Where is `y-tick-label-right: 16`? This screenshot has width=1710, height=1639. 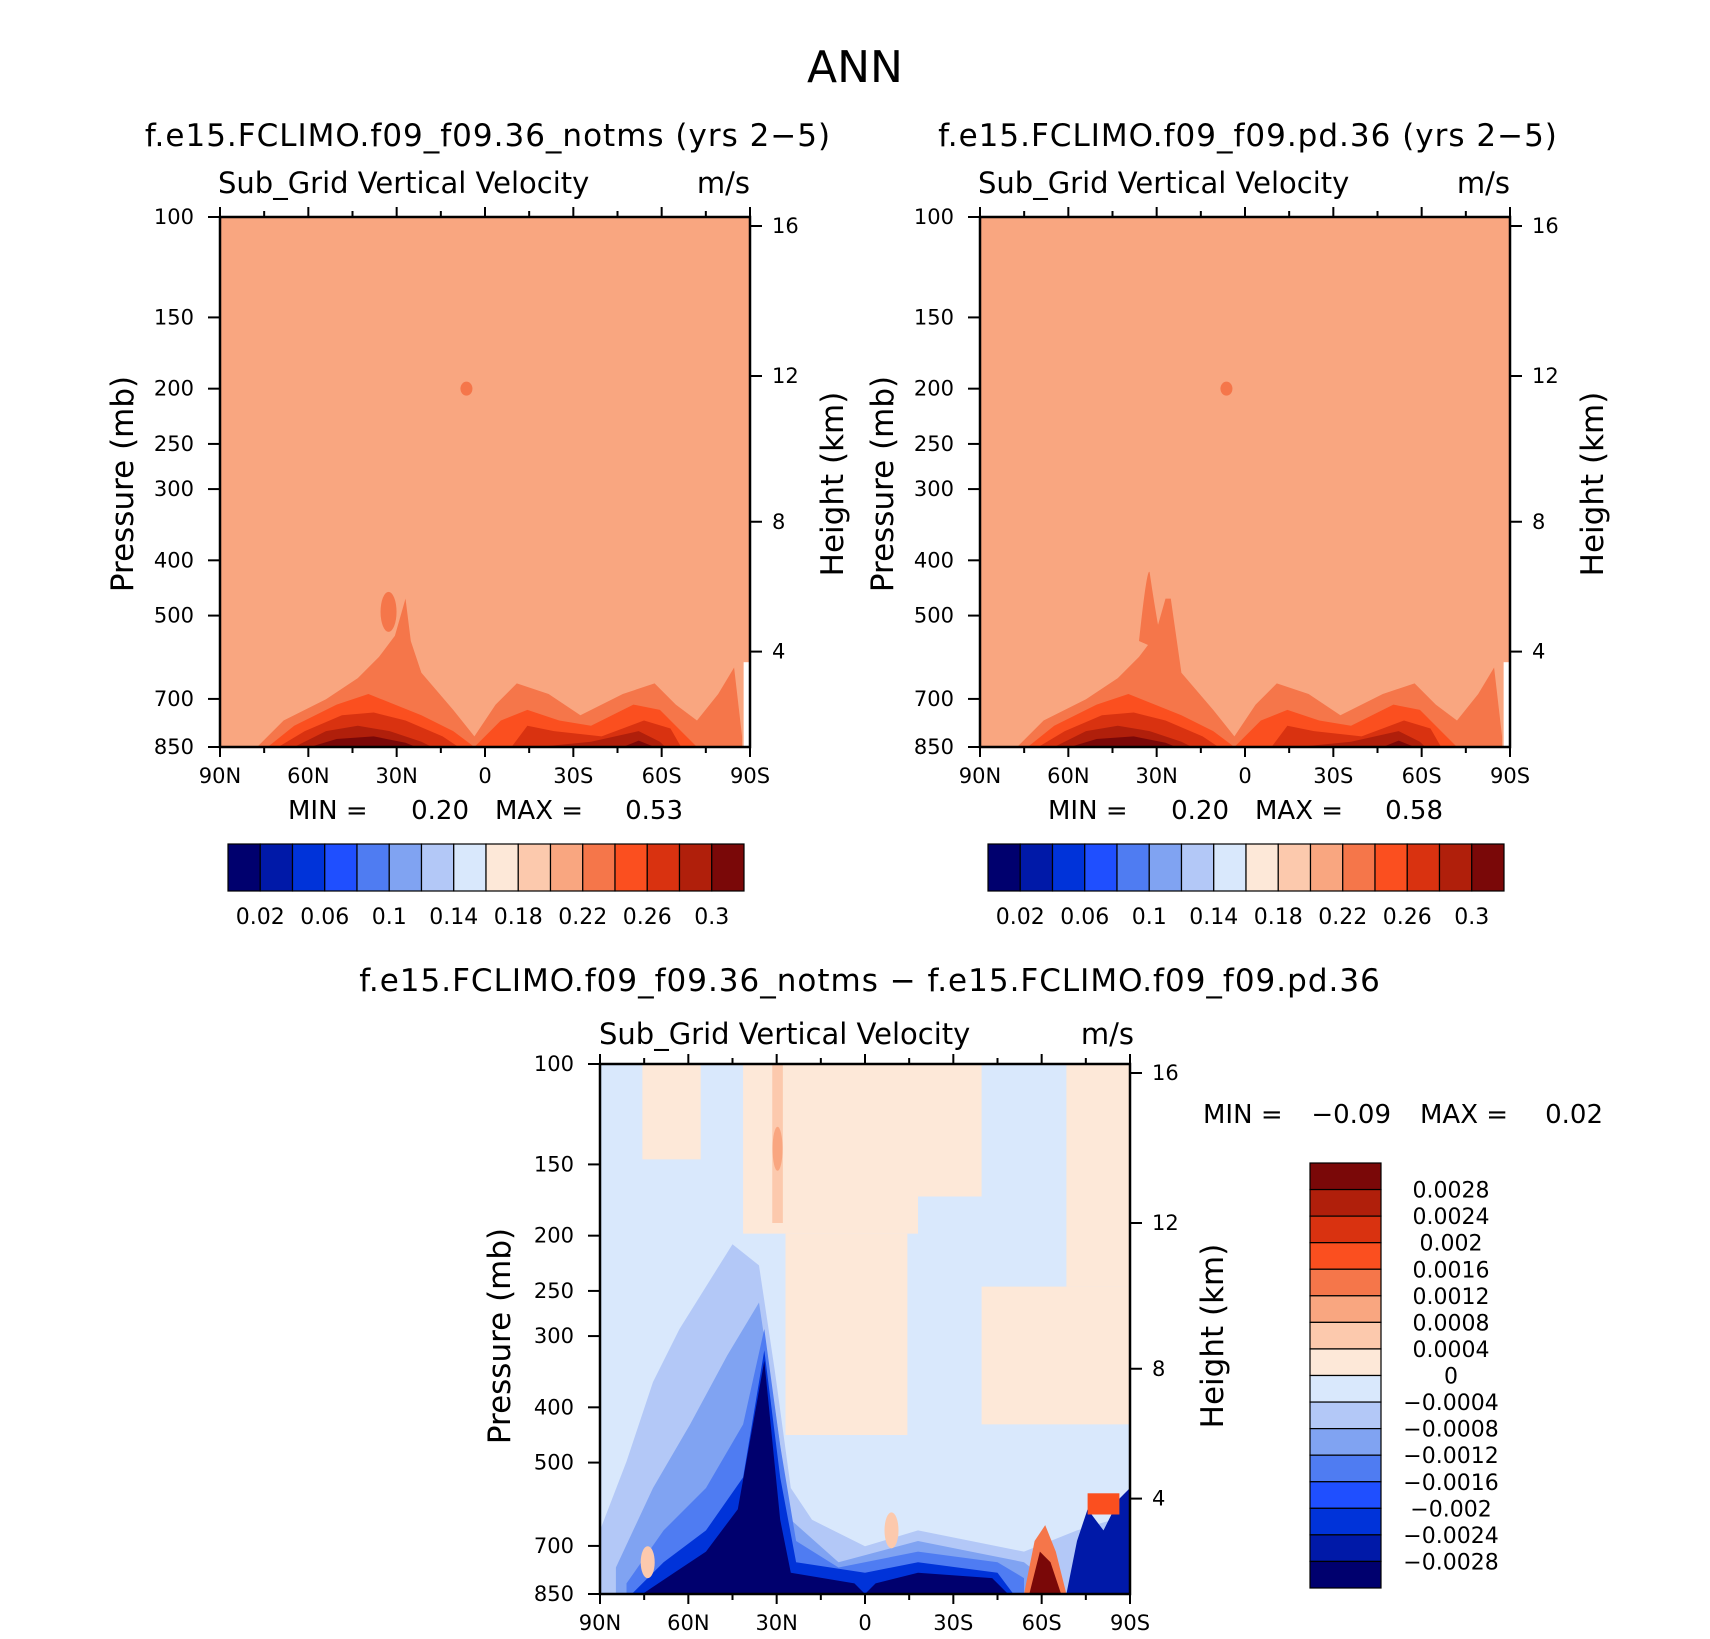
y-tick-label-right: 16 is located at coordinates (785, 226).